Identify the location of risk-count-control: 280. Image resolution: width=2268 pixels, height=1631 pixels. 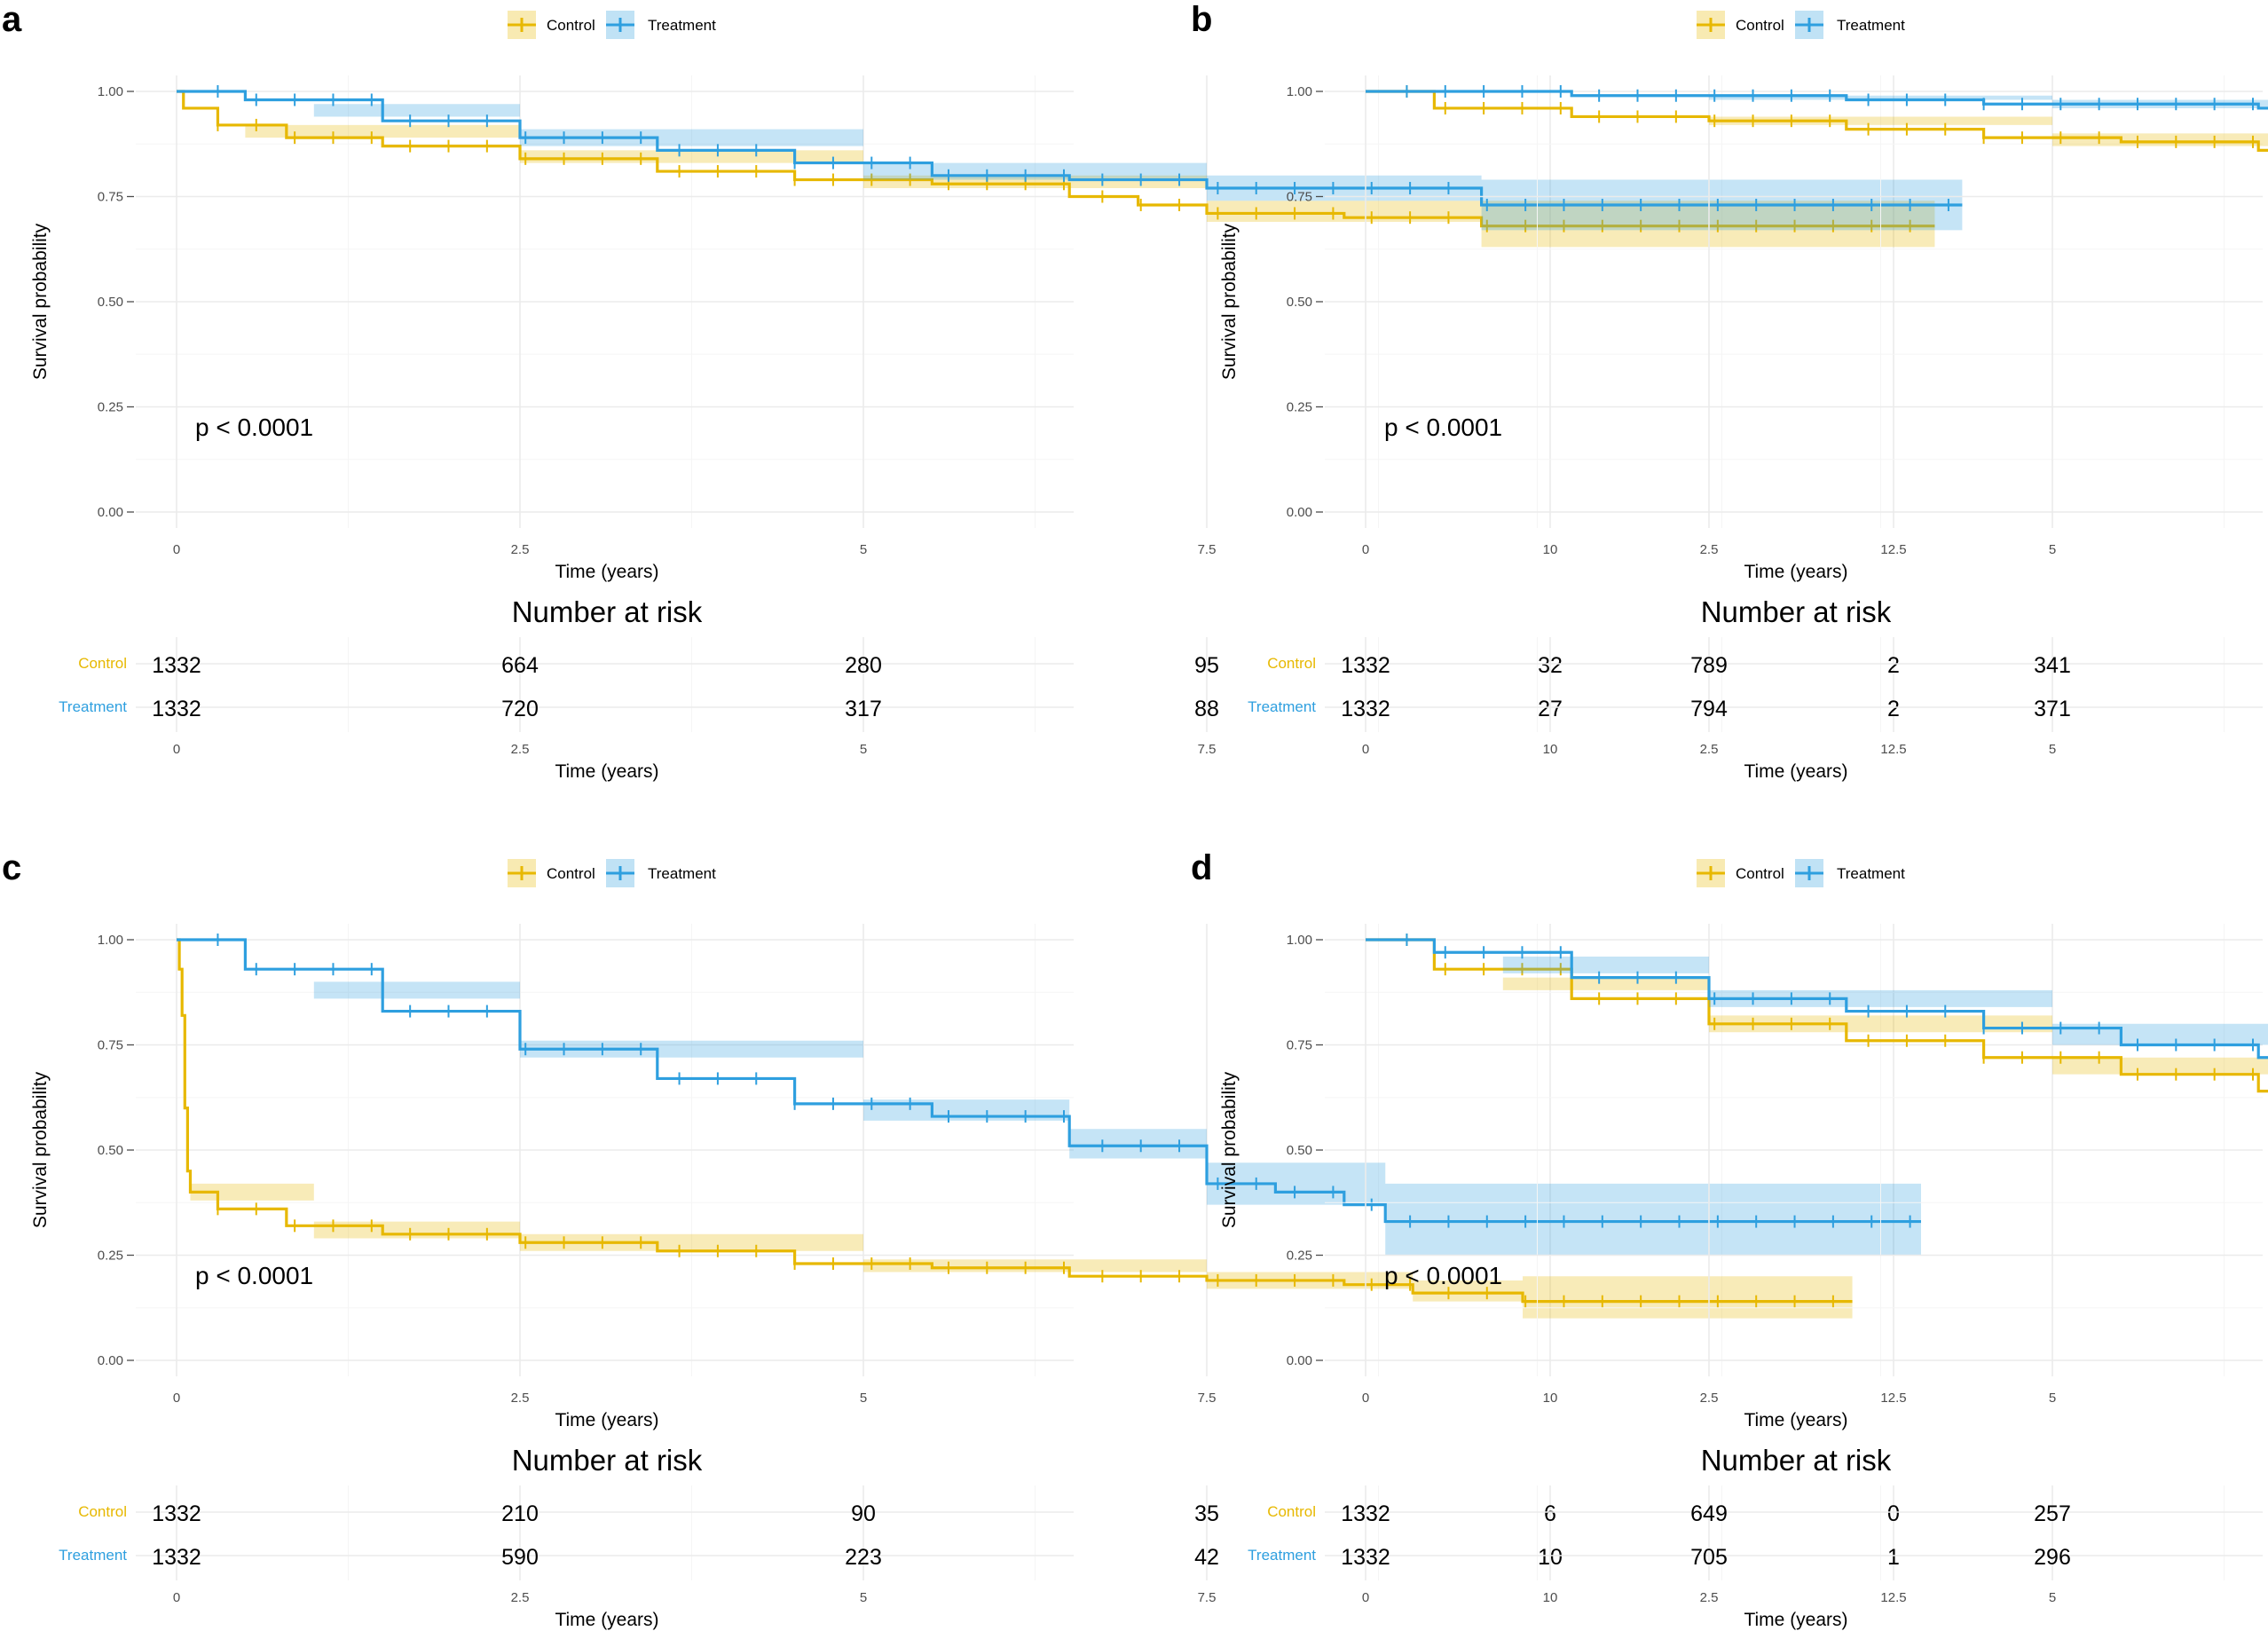
(863, 665).